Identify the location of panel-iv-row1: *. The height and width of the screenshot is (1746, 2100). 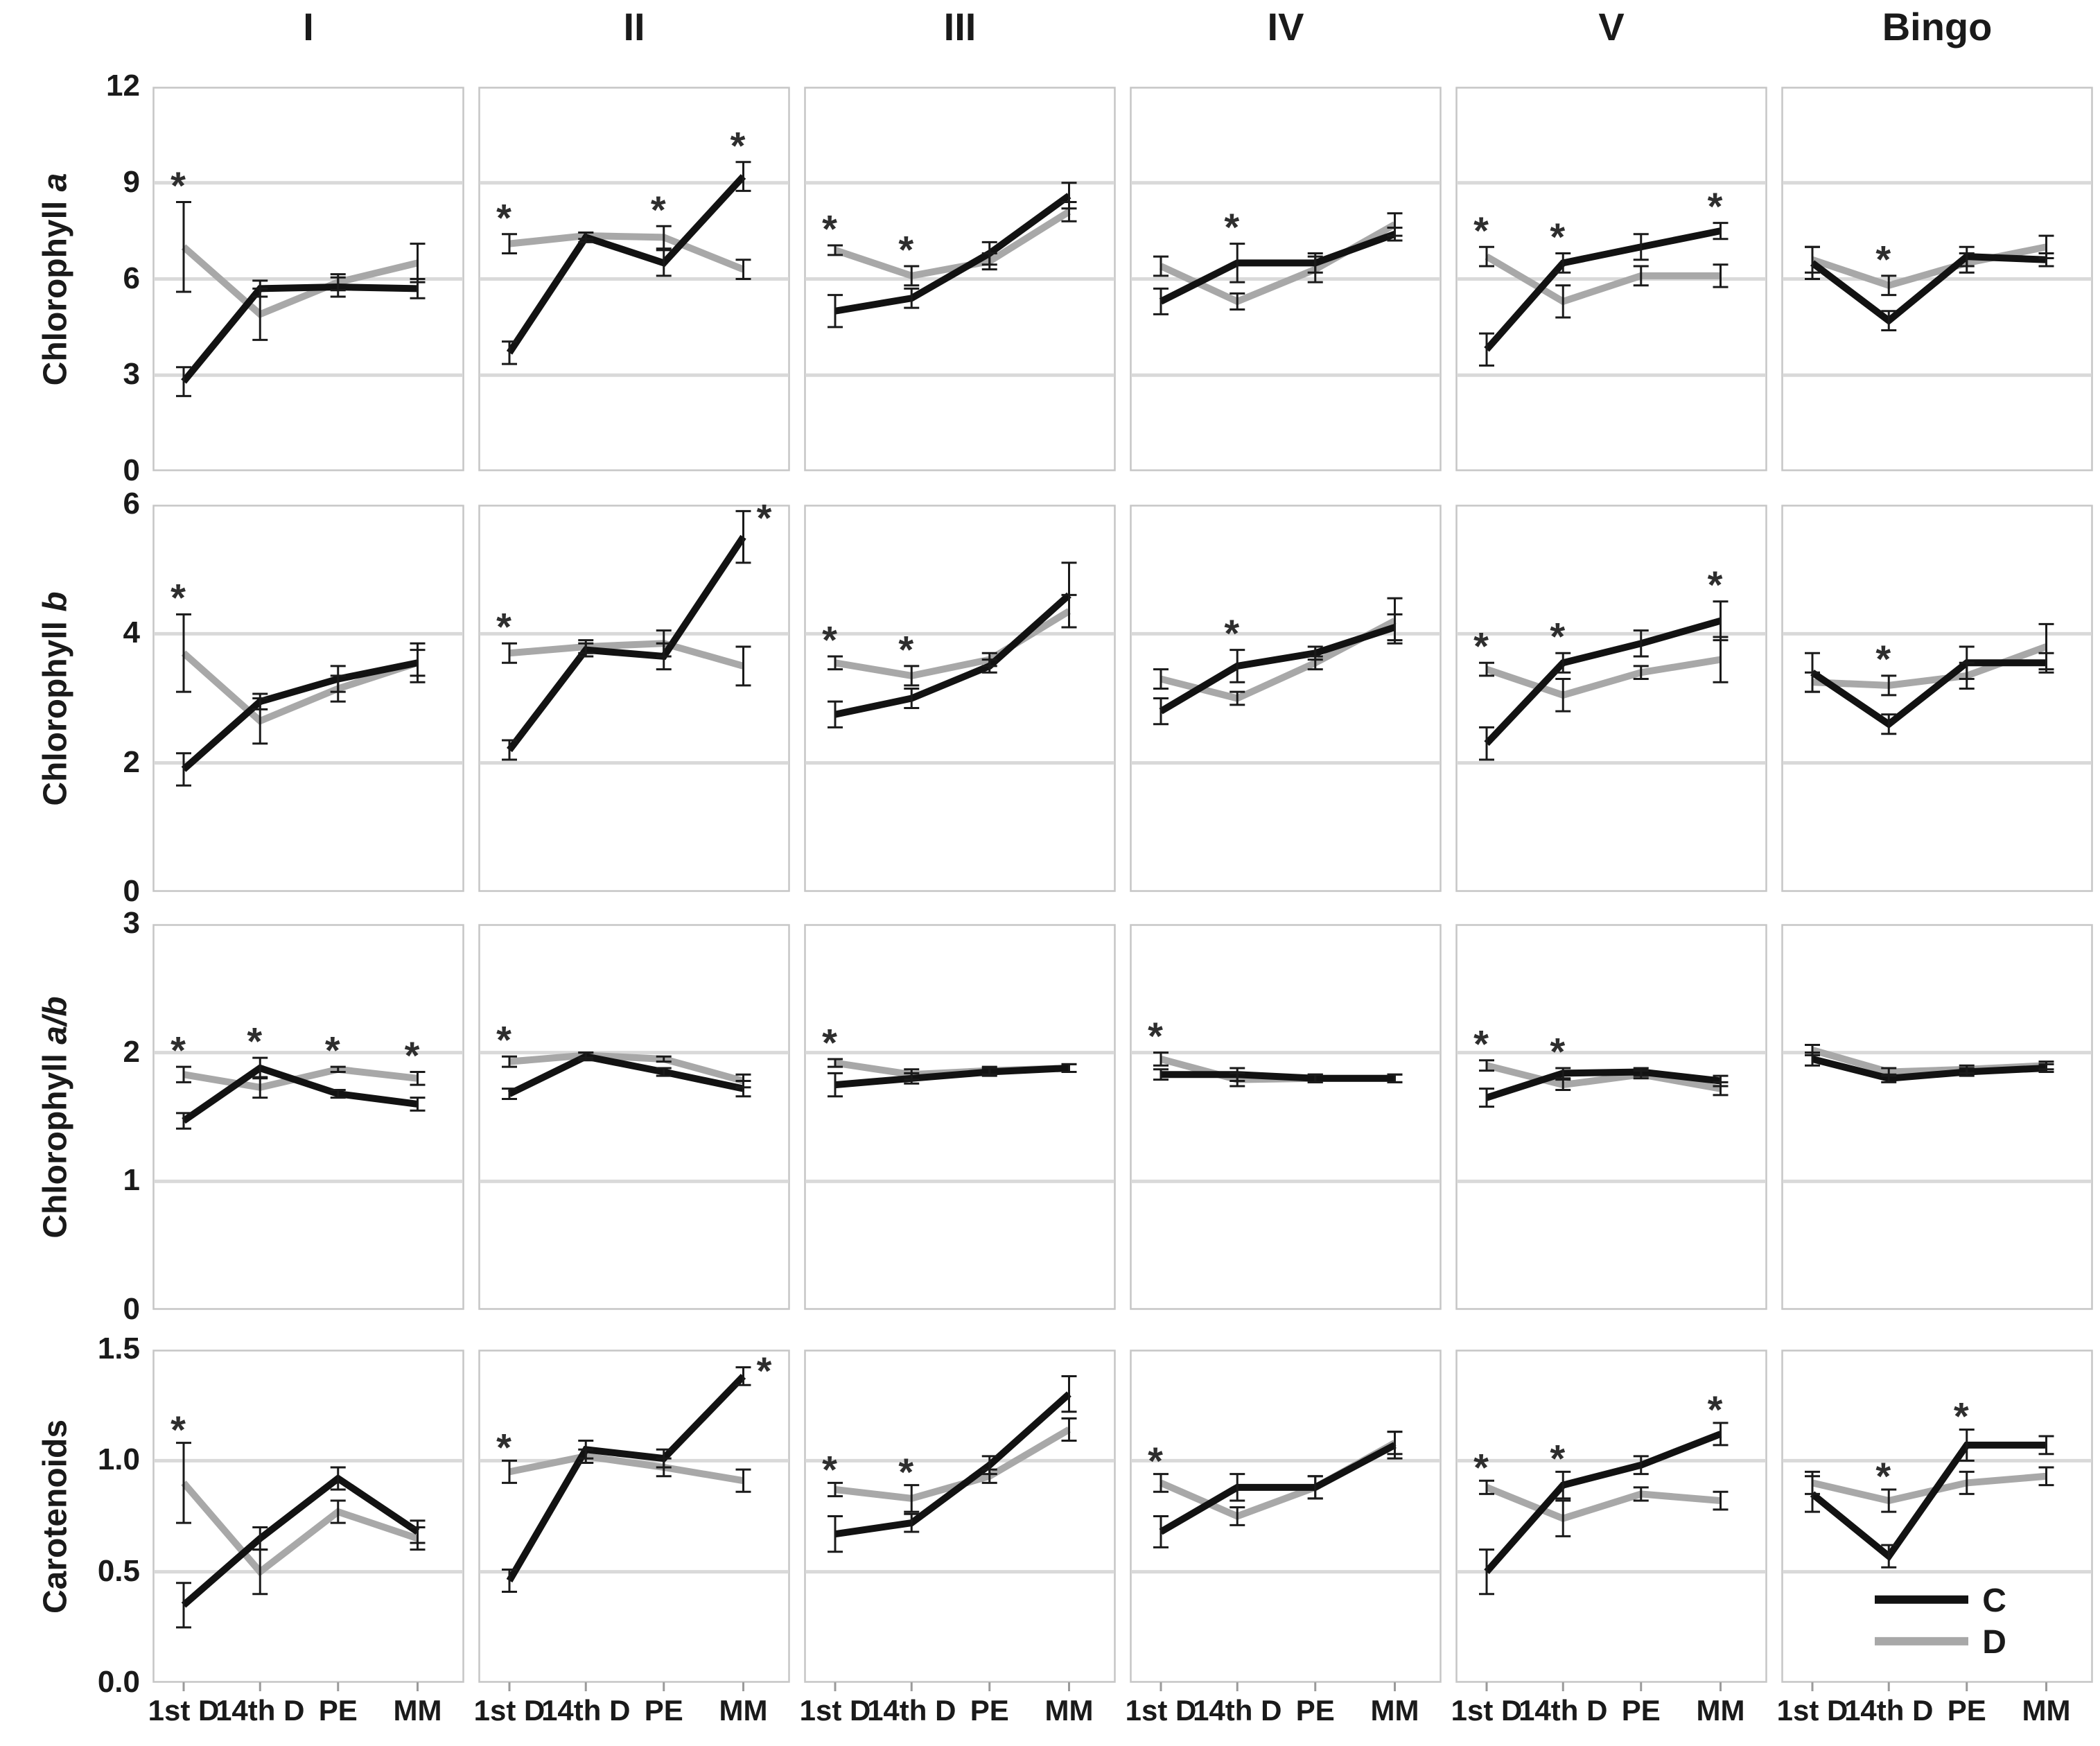
(1286, 698).